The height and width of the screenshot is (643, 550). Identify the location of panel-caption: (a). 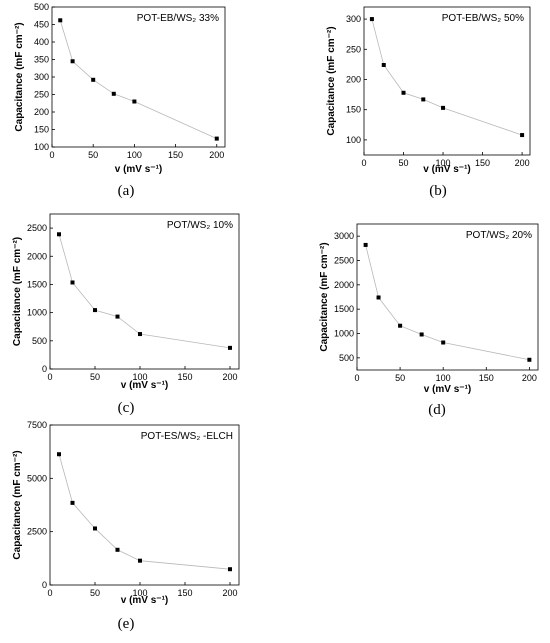
(126, 191).